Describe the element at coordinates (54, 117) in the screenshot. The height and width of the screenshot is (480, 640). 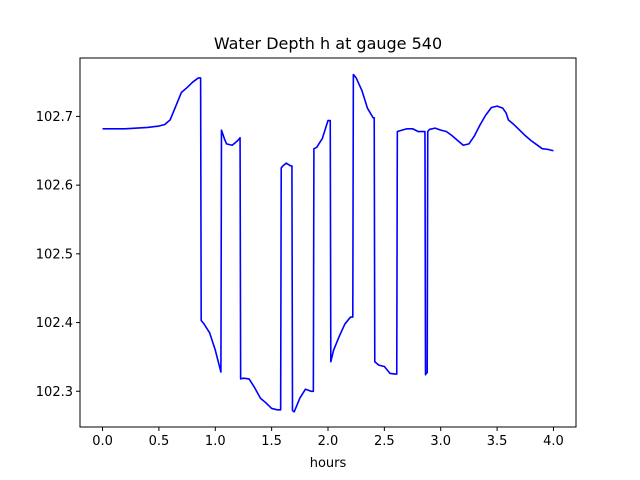
I see `y-tick-label: 102.7` at that location.